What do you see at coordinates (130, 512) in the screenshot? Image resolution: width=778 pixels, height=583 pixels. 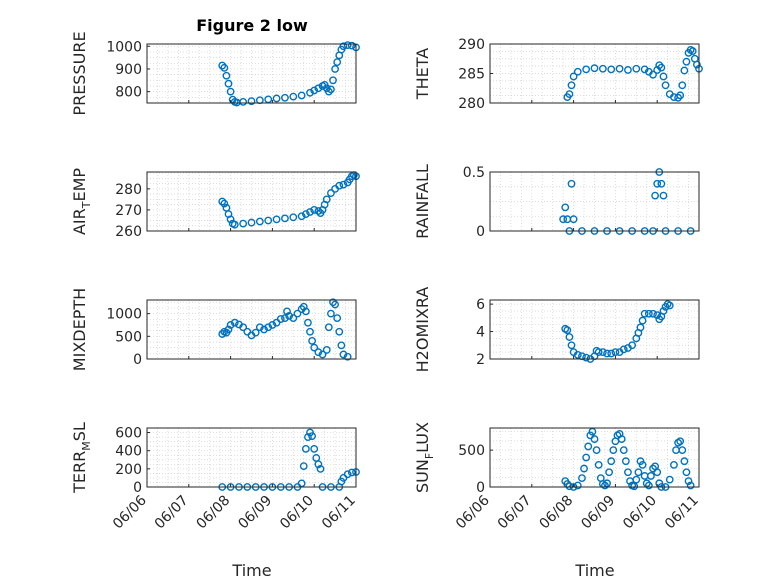 I see `x-tick-label: 06/06` at bounding box center [130, 512].